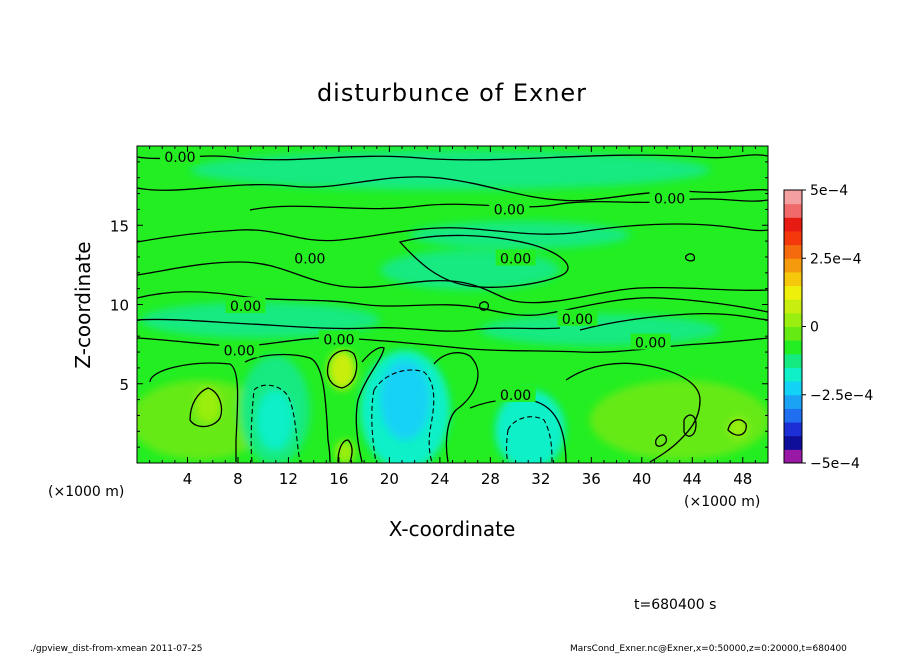 The width and height of the screenshot is (904, 654). Describe the element at coordinates (675, 605) in the screenshot. I see `time-label: t=680400 s` at that location.